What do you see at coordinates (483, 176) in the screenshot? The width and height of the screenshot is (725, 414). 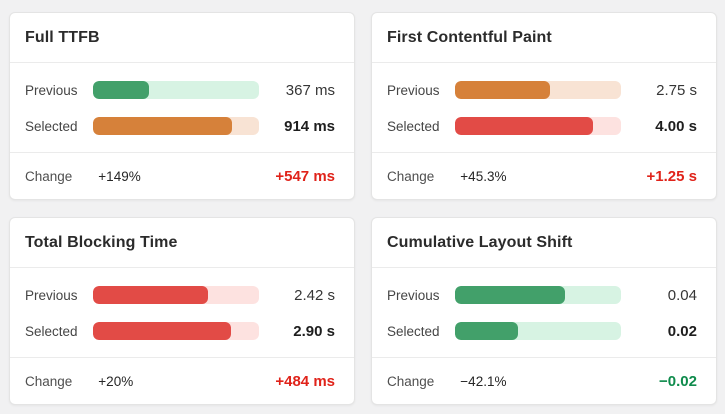 I see `change-percent: +45.3%` at bounding box center [483, 176].